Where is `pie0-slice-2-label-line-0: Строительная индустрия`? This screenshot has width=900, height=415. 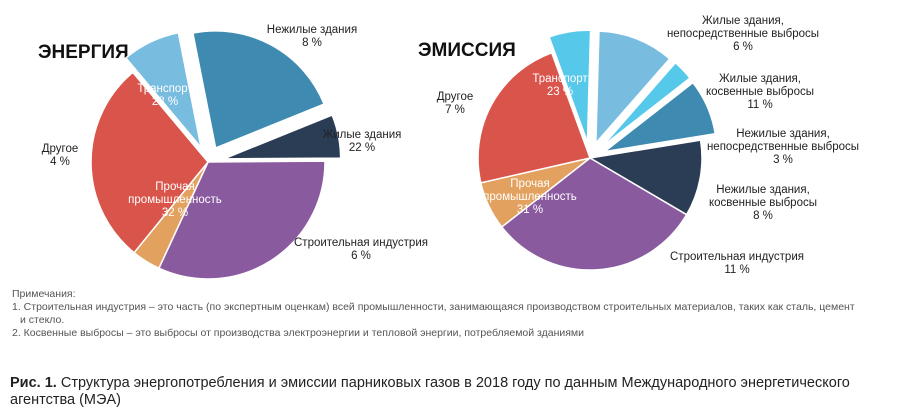 pie0-slice-2-label-line-0: Строительная индустрия is located at coordinates (361, 243).